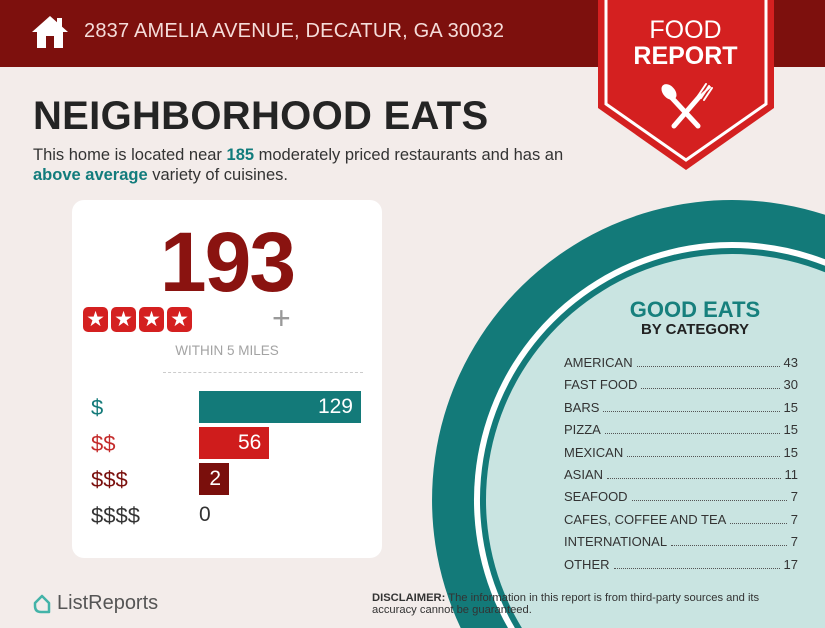 Image resolution: width=825 pixels, height=628 pixels. What do you see at coordinates (50, 32) in the screenshot?
I see `home-icon` at bounding box center [50, 32].